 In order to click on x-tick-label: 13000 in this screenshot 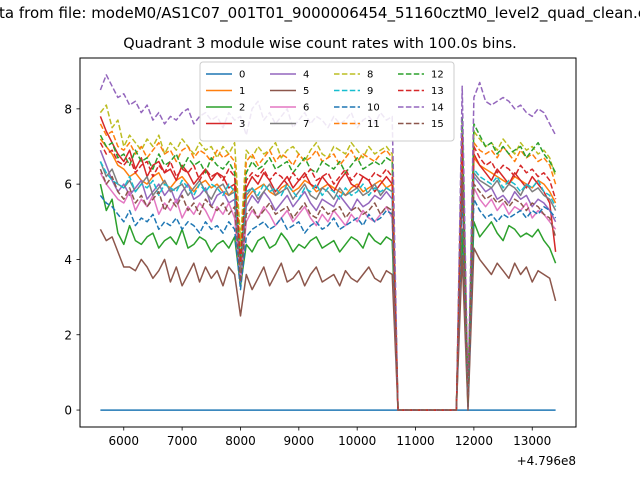, I will do `click(532, 441)`.